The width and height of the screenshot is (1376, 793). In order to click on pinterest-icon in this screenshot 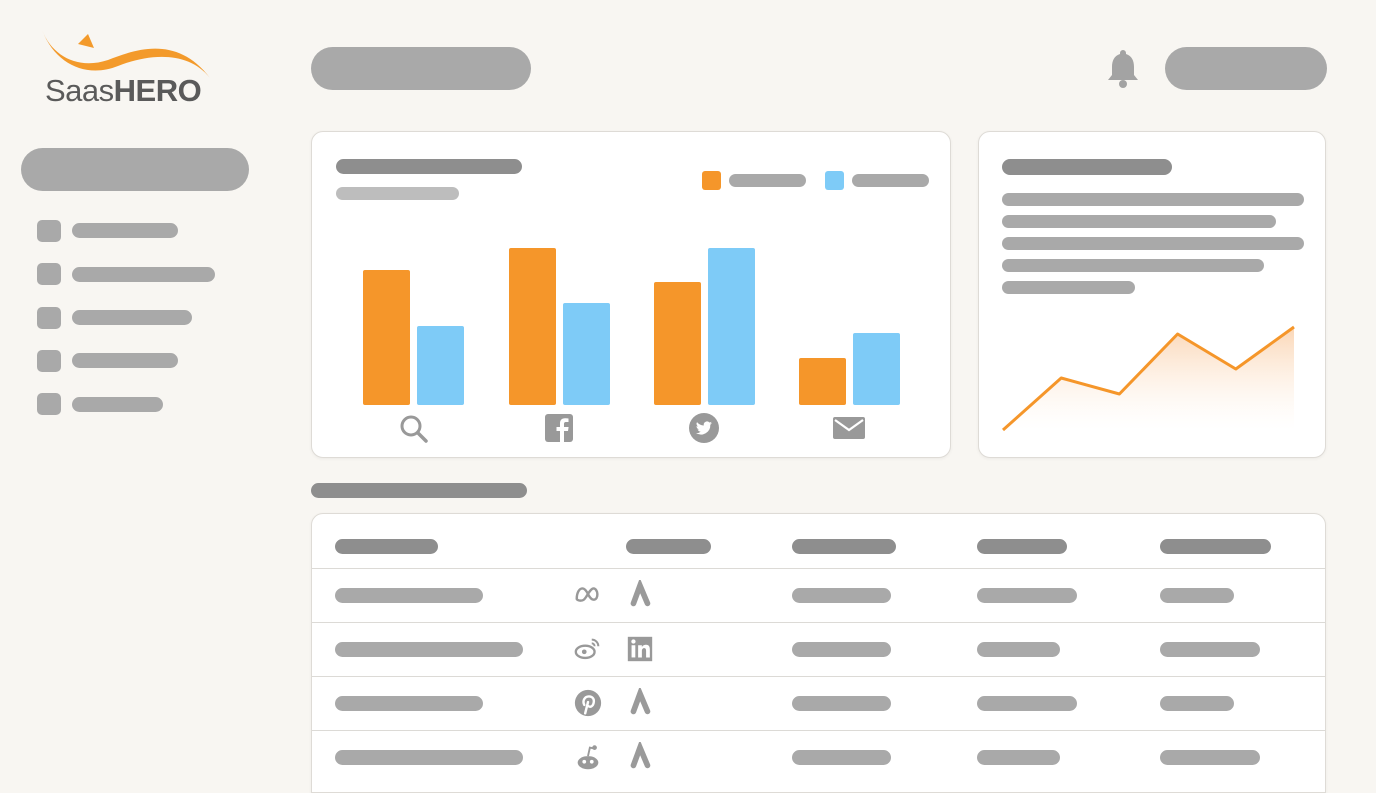, I will do `click(588, 703)`.